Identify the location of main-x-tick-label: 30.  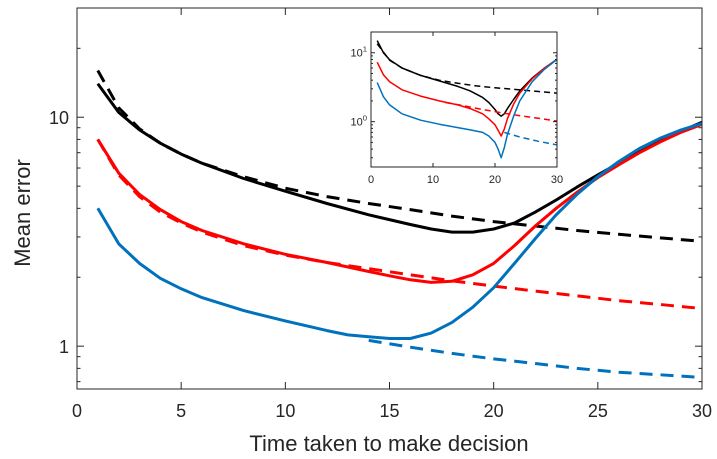
(702, 411).